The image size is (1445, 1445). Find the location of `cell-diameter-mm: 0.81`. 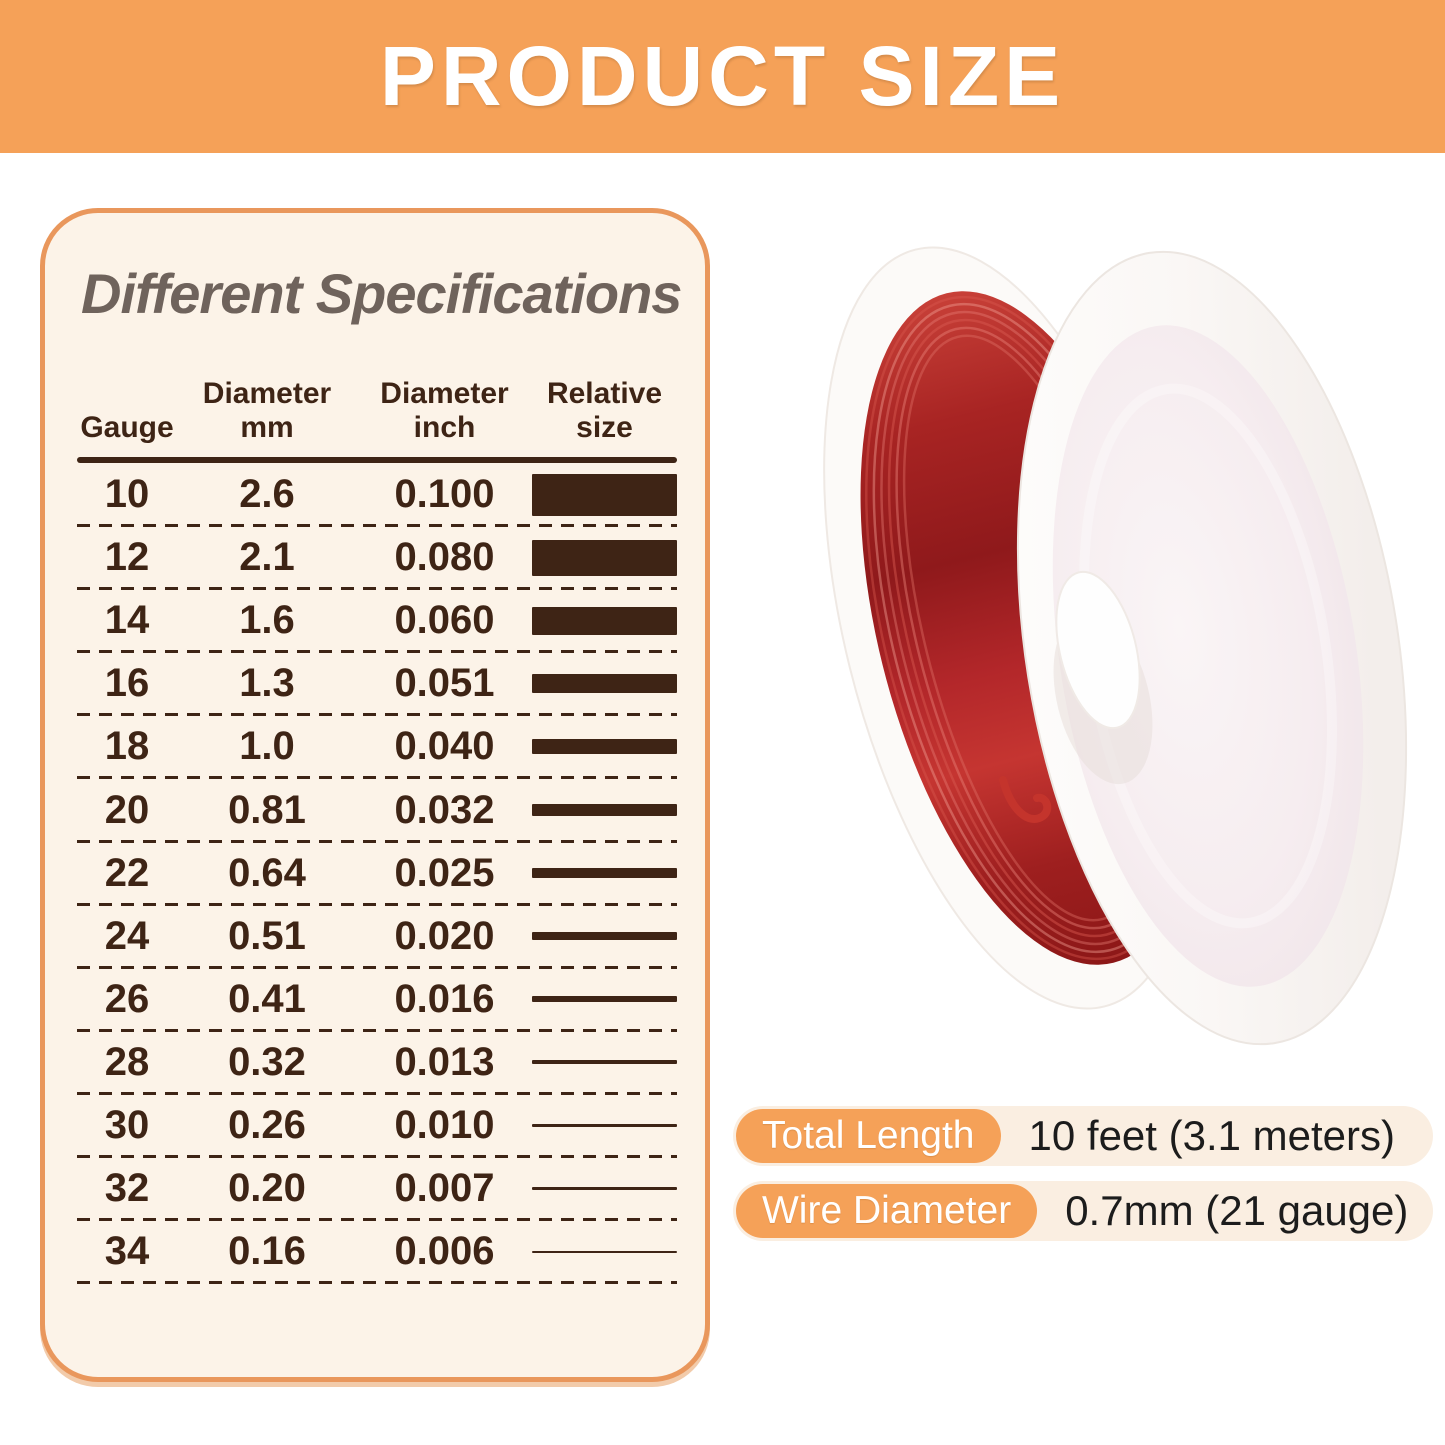

cell-diameter-mm: 0.81 is located at coordinates (267, 809).